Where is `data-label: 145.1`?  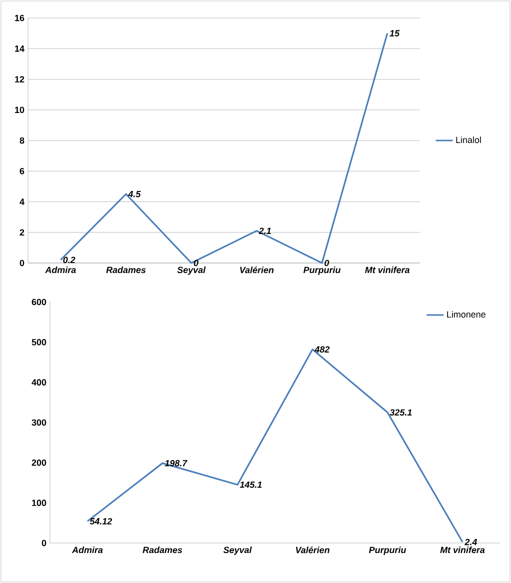 data-label: 145.1 is located at coordinates (251, 485).